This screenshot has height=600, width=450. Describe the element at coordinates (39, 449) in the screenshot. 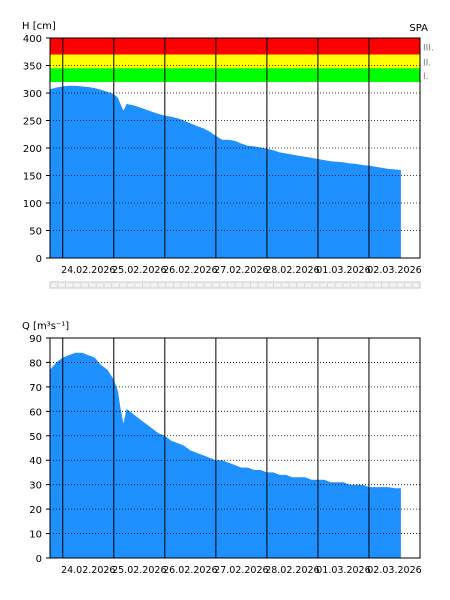

I see `discharge-y-ticks: 0 10 20 30 40 50 60 70 80 90` at that location.